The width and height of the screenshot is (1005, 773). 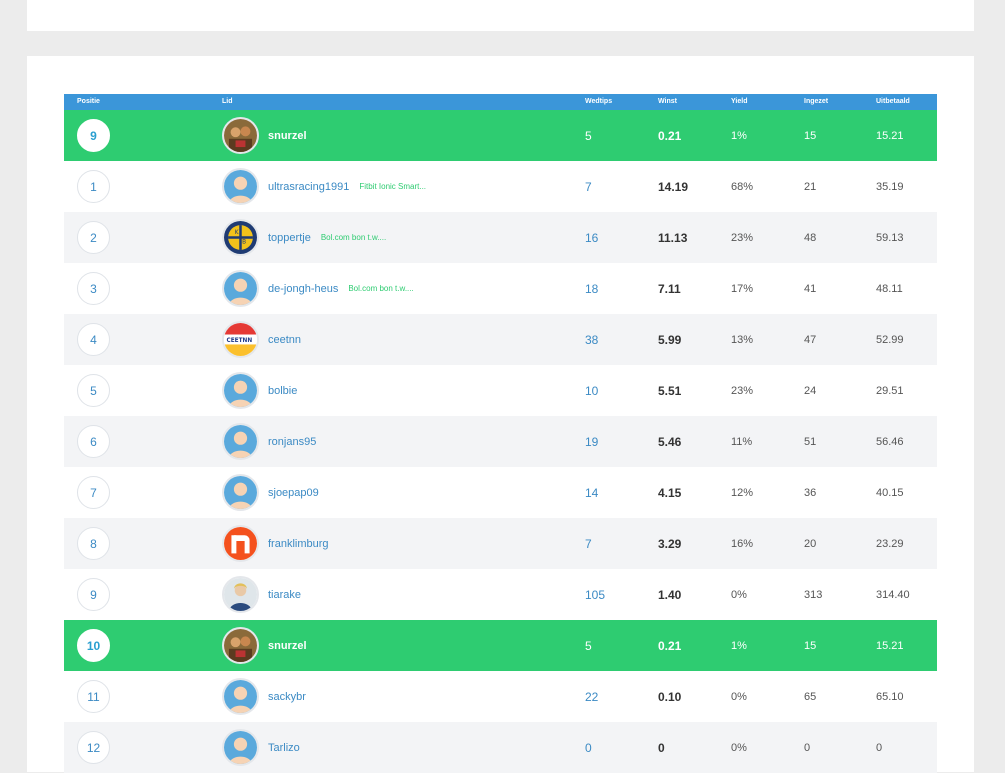 What do you see at coordinates (592, 696) in the screenshot?
I see `wedtips-value: 22` at bounding box center [592, 696].